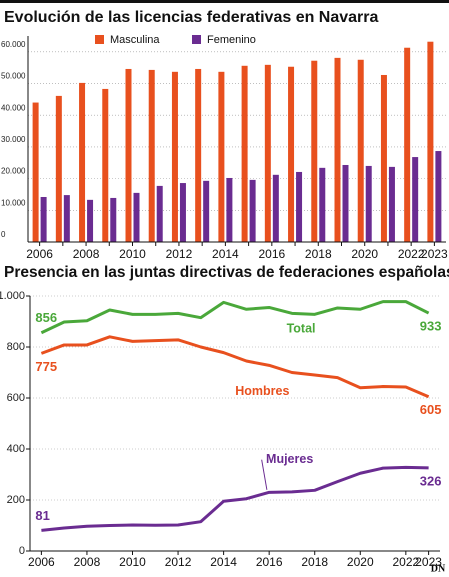 This screenshot has height=577, width=449. I want to click on series-label: Total, so click(301, 328).